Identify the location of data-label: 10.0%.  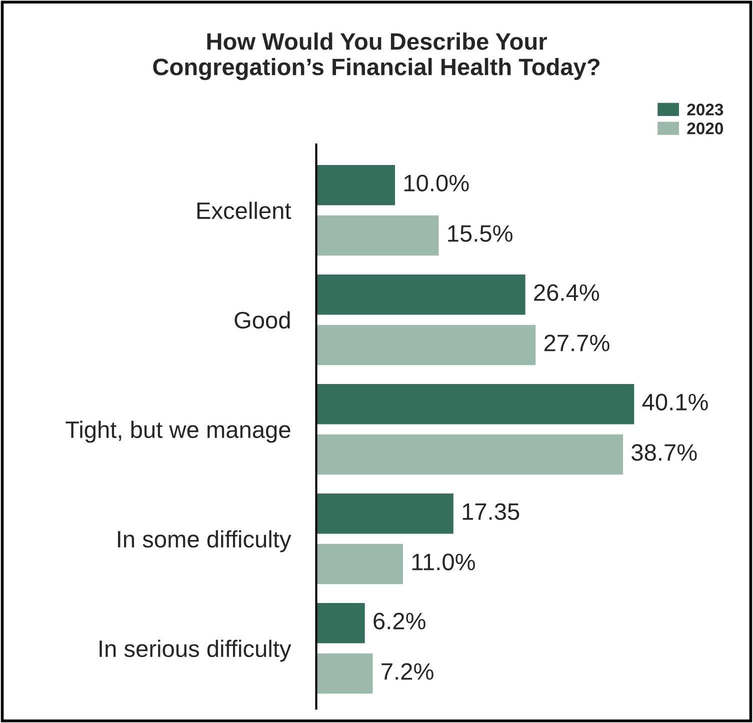
(436, 183).